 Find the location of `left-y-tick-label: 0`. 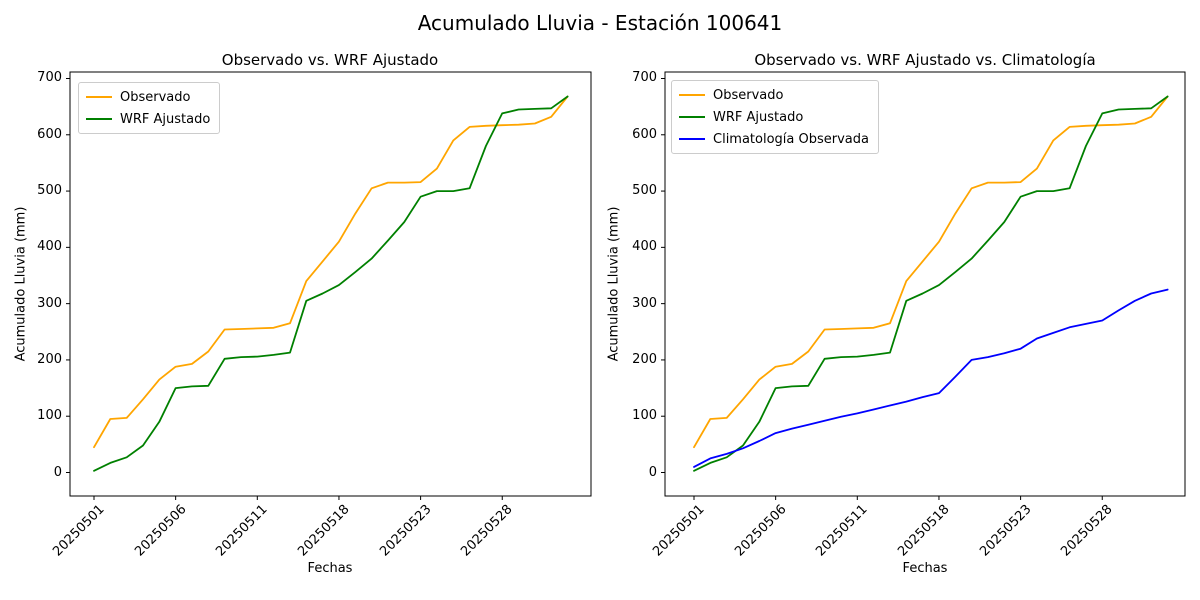

left-y-tick-label: 0 is located at coordinates (57, 472).